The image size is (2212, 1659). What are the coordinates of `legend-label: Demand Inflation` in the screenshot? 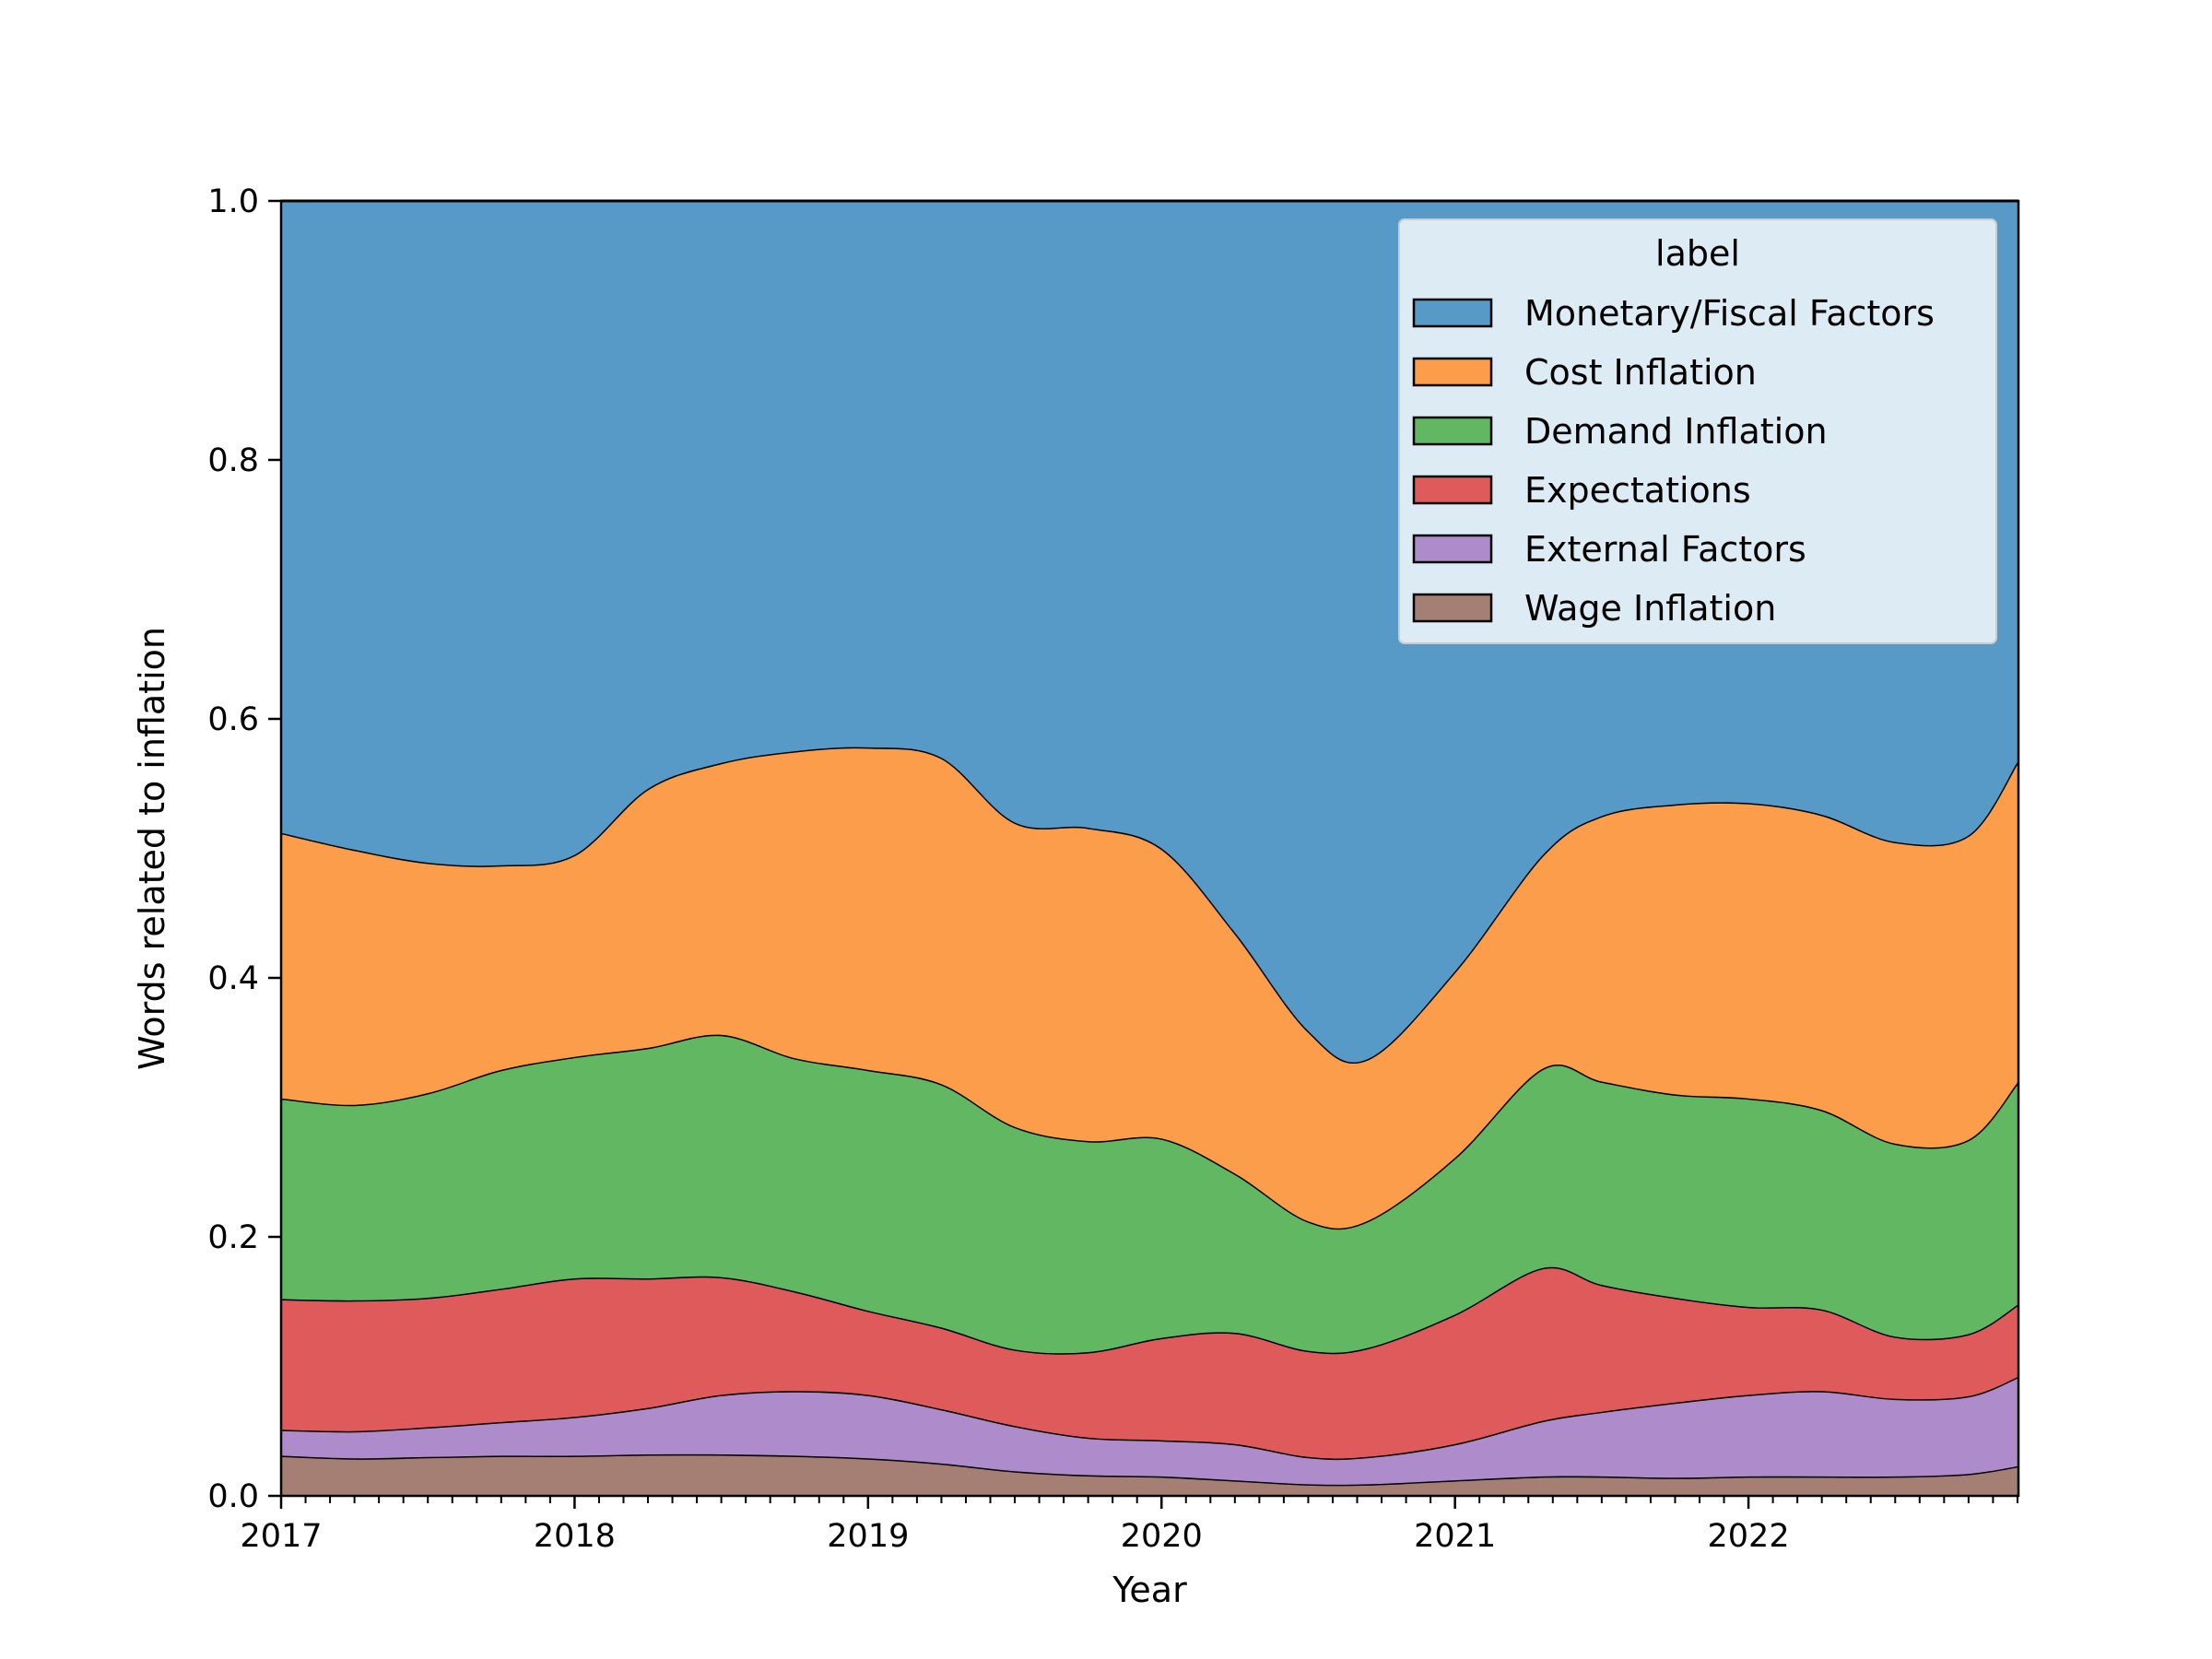 It's located at (1676, 431).